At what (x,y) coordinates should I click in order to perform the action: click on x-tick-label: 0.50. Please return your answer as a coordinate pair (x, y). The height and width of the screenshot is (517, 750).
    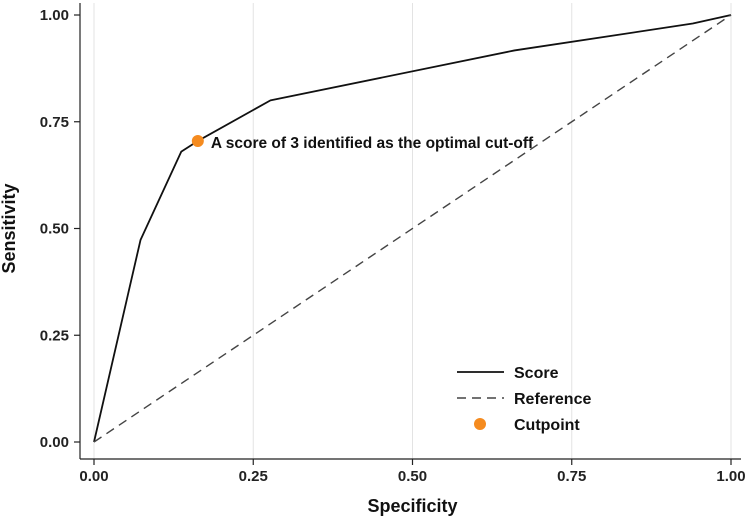
    Looking at the image, I should click on (412, 476).